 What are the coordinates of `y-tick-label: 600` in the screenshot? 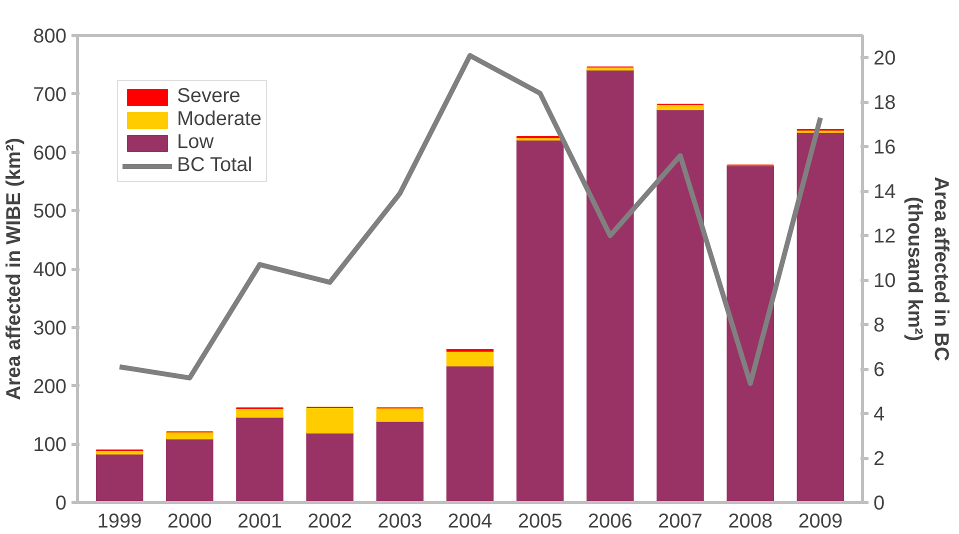 It's located at (50, 153).